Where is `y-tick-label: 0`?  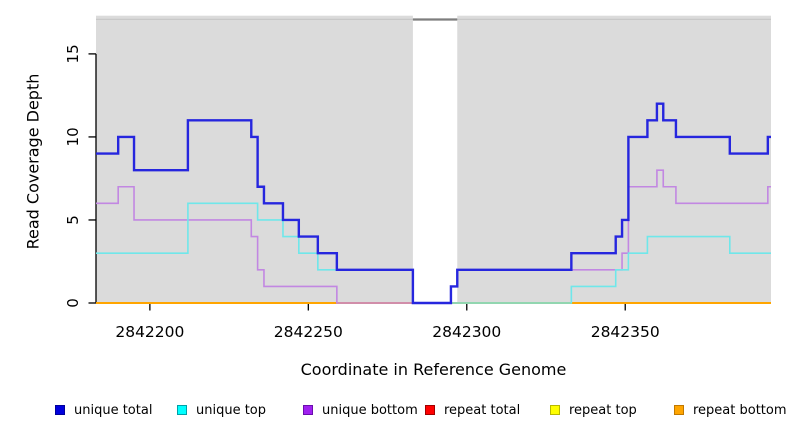
y-tick-label: 0 is located at coordinates (73, 303).